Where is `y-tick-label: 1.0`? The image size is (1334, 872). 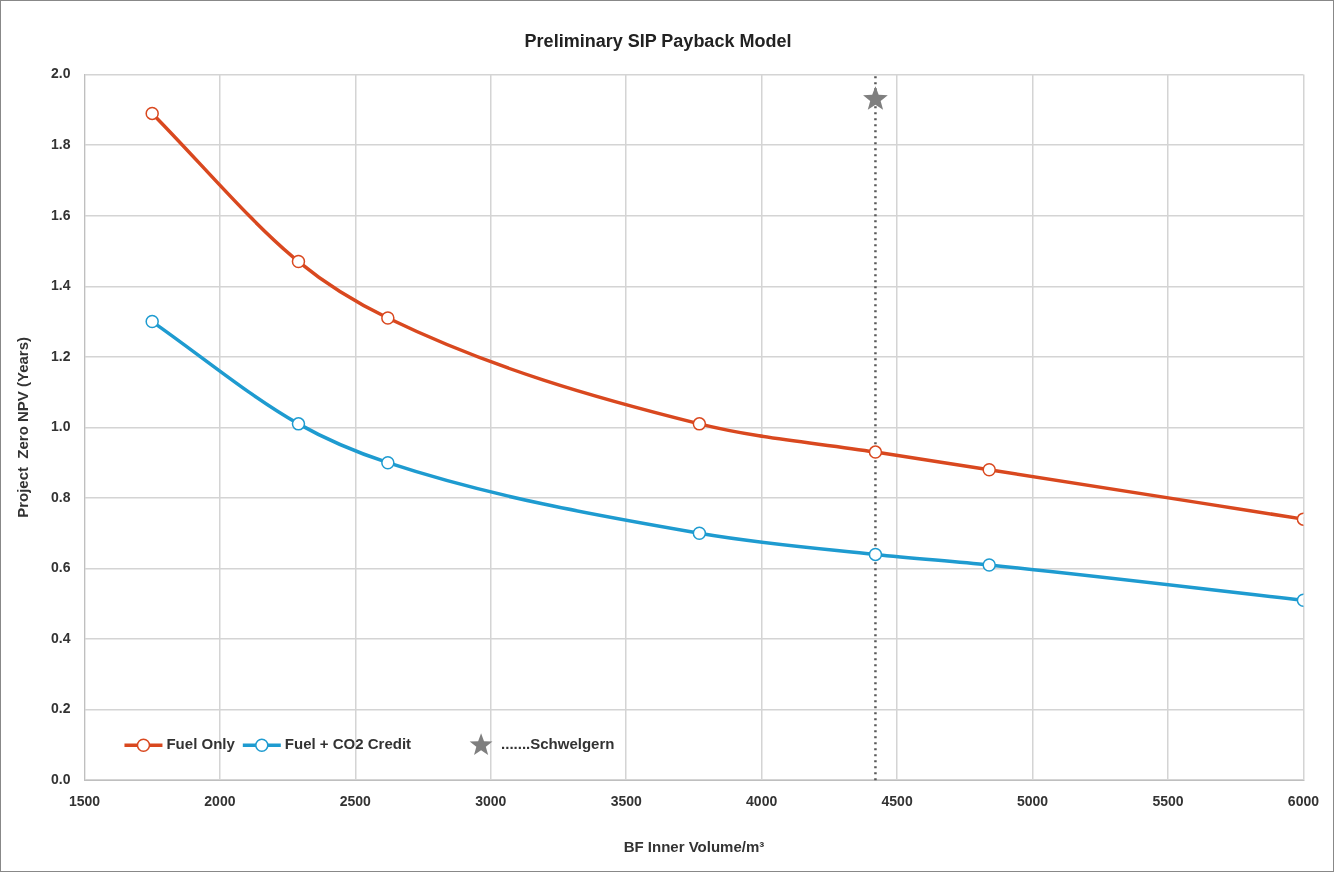 y-tick-label: 1.0 is located at coordinates (60, 426).